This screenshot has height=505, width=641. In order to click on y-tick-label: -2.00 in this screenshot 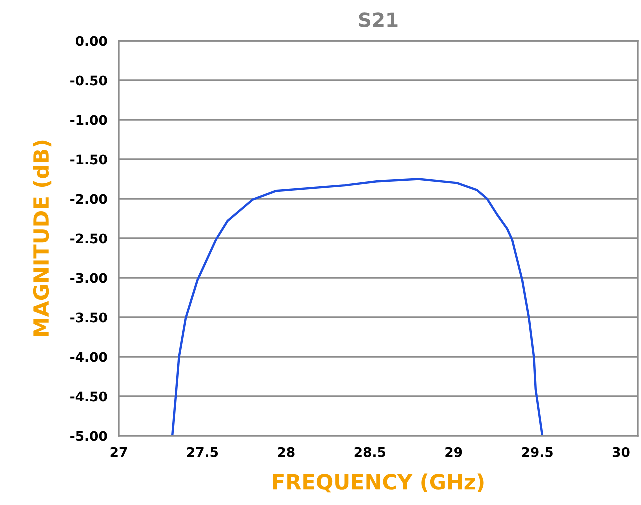, I will do `click(89, 199)`.